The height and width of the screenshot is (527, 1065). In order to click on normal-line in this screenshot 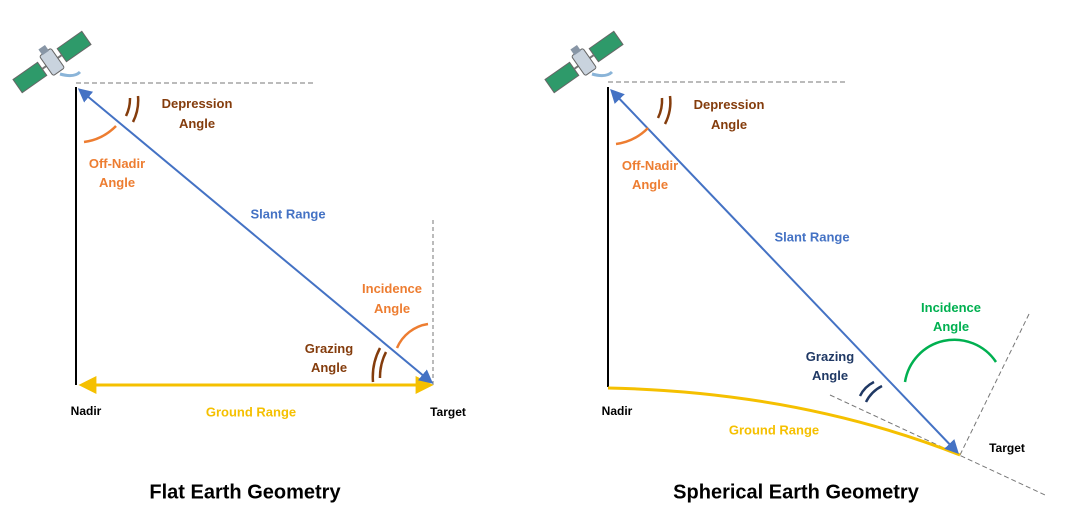, I will do `click(995, 383)`.